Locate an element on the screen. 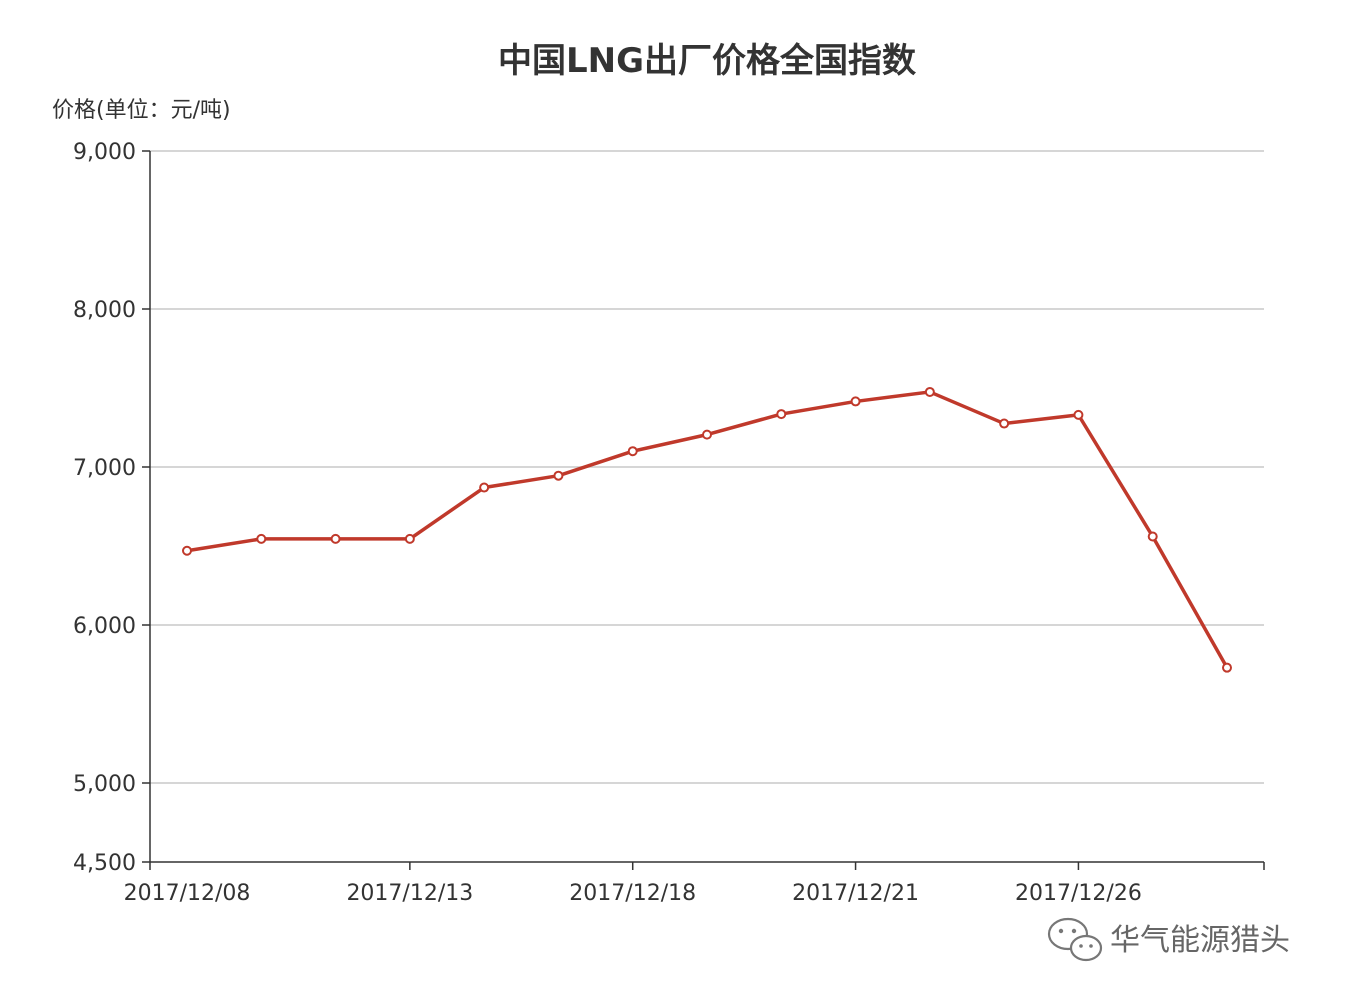 The height and width of the screenshot is (998, 1352). chart-title: 中国LNG出厂价格全国指数 is located at coordinates (707, 61).